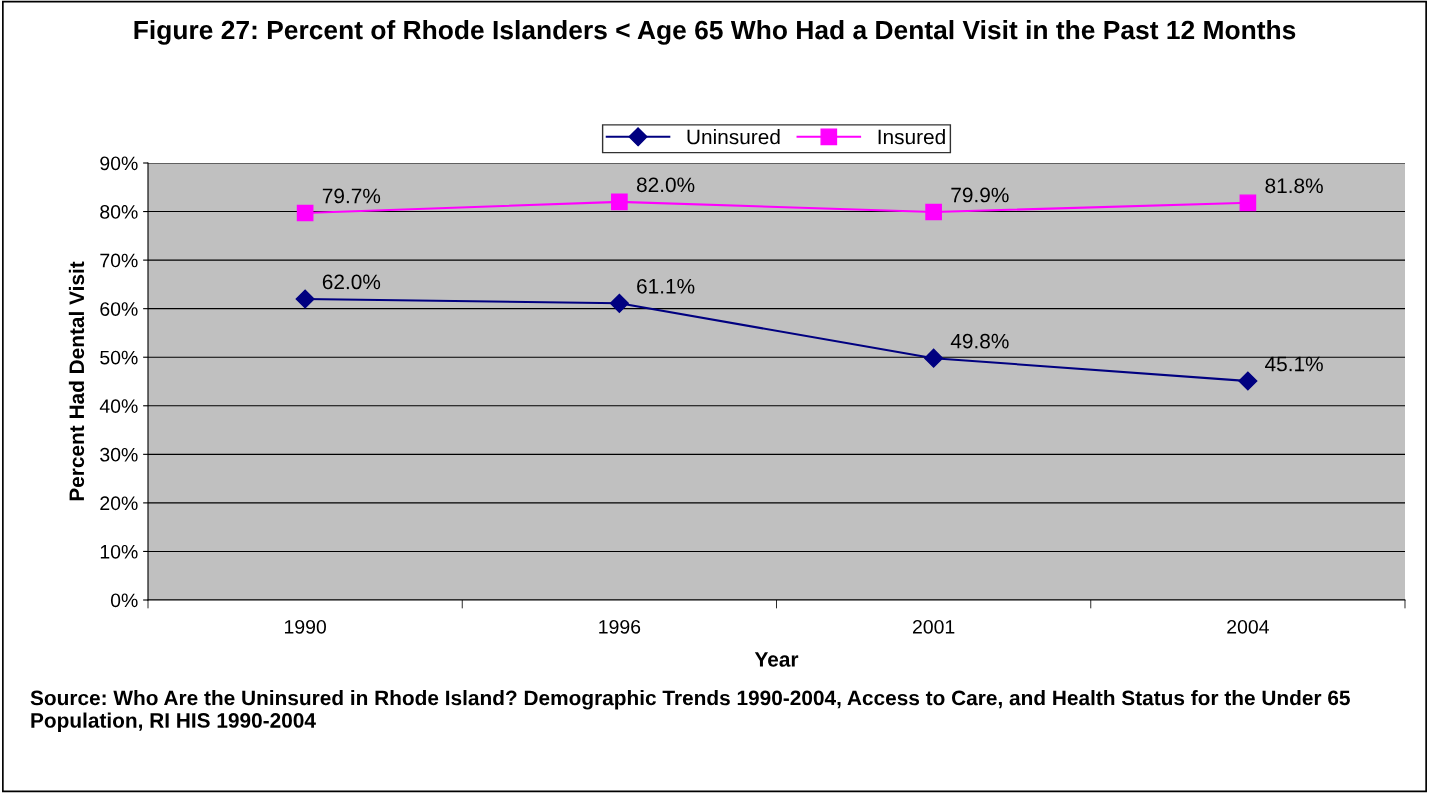 The height and width of the screenshot is (793, 1429). I want to click on x-tick-label: 1990, so click(305, 626).